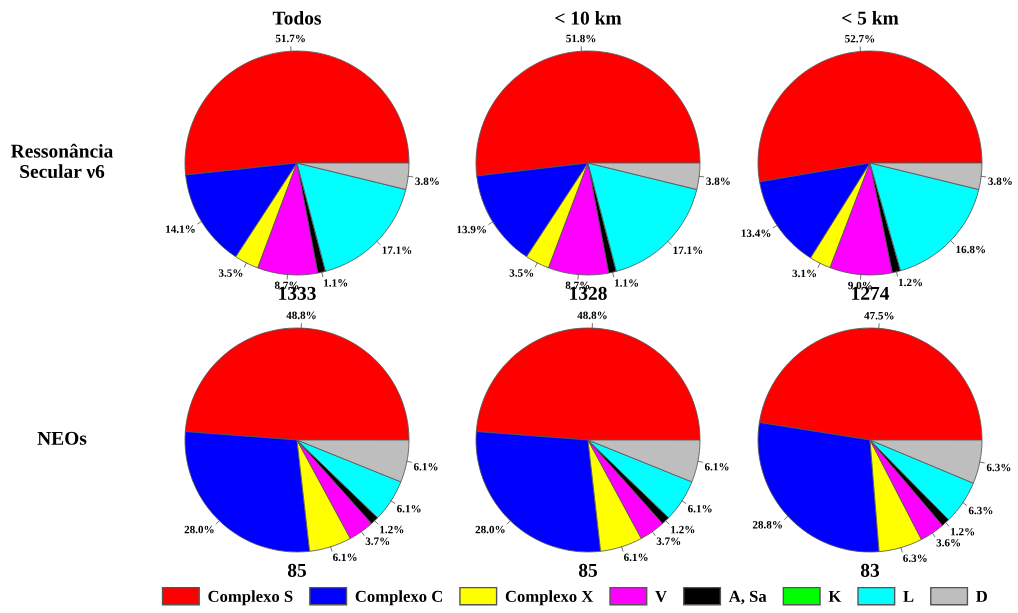  Describe the element at coordinates (62, 438) in the screenshot. I see `text: NEOs` at that location.